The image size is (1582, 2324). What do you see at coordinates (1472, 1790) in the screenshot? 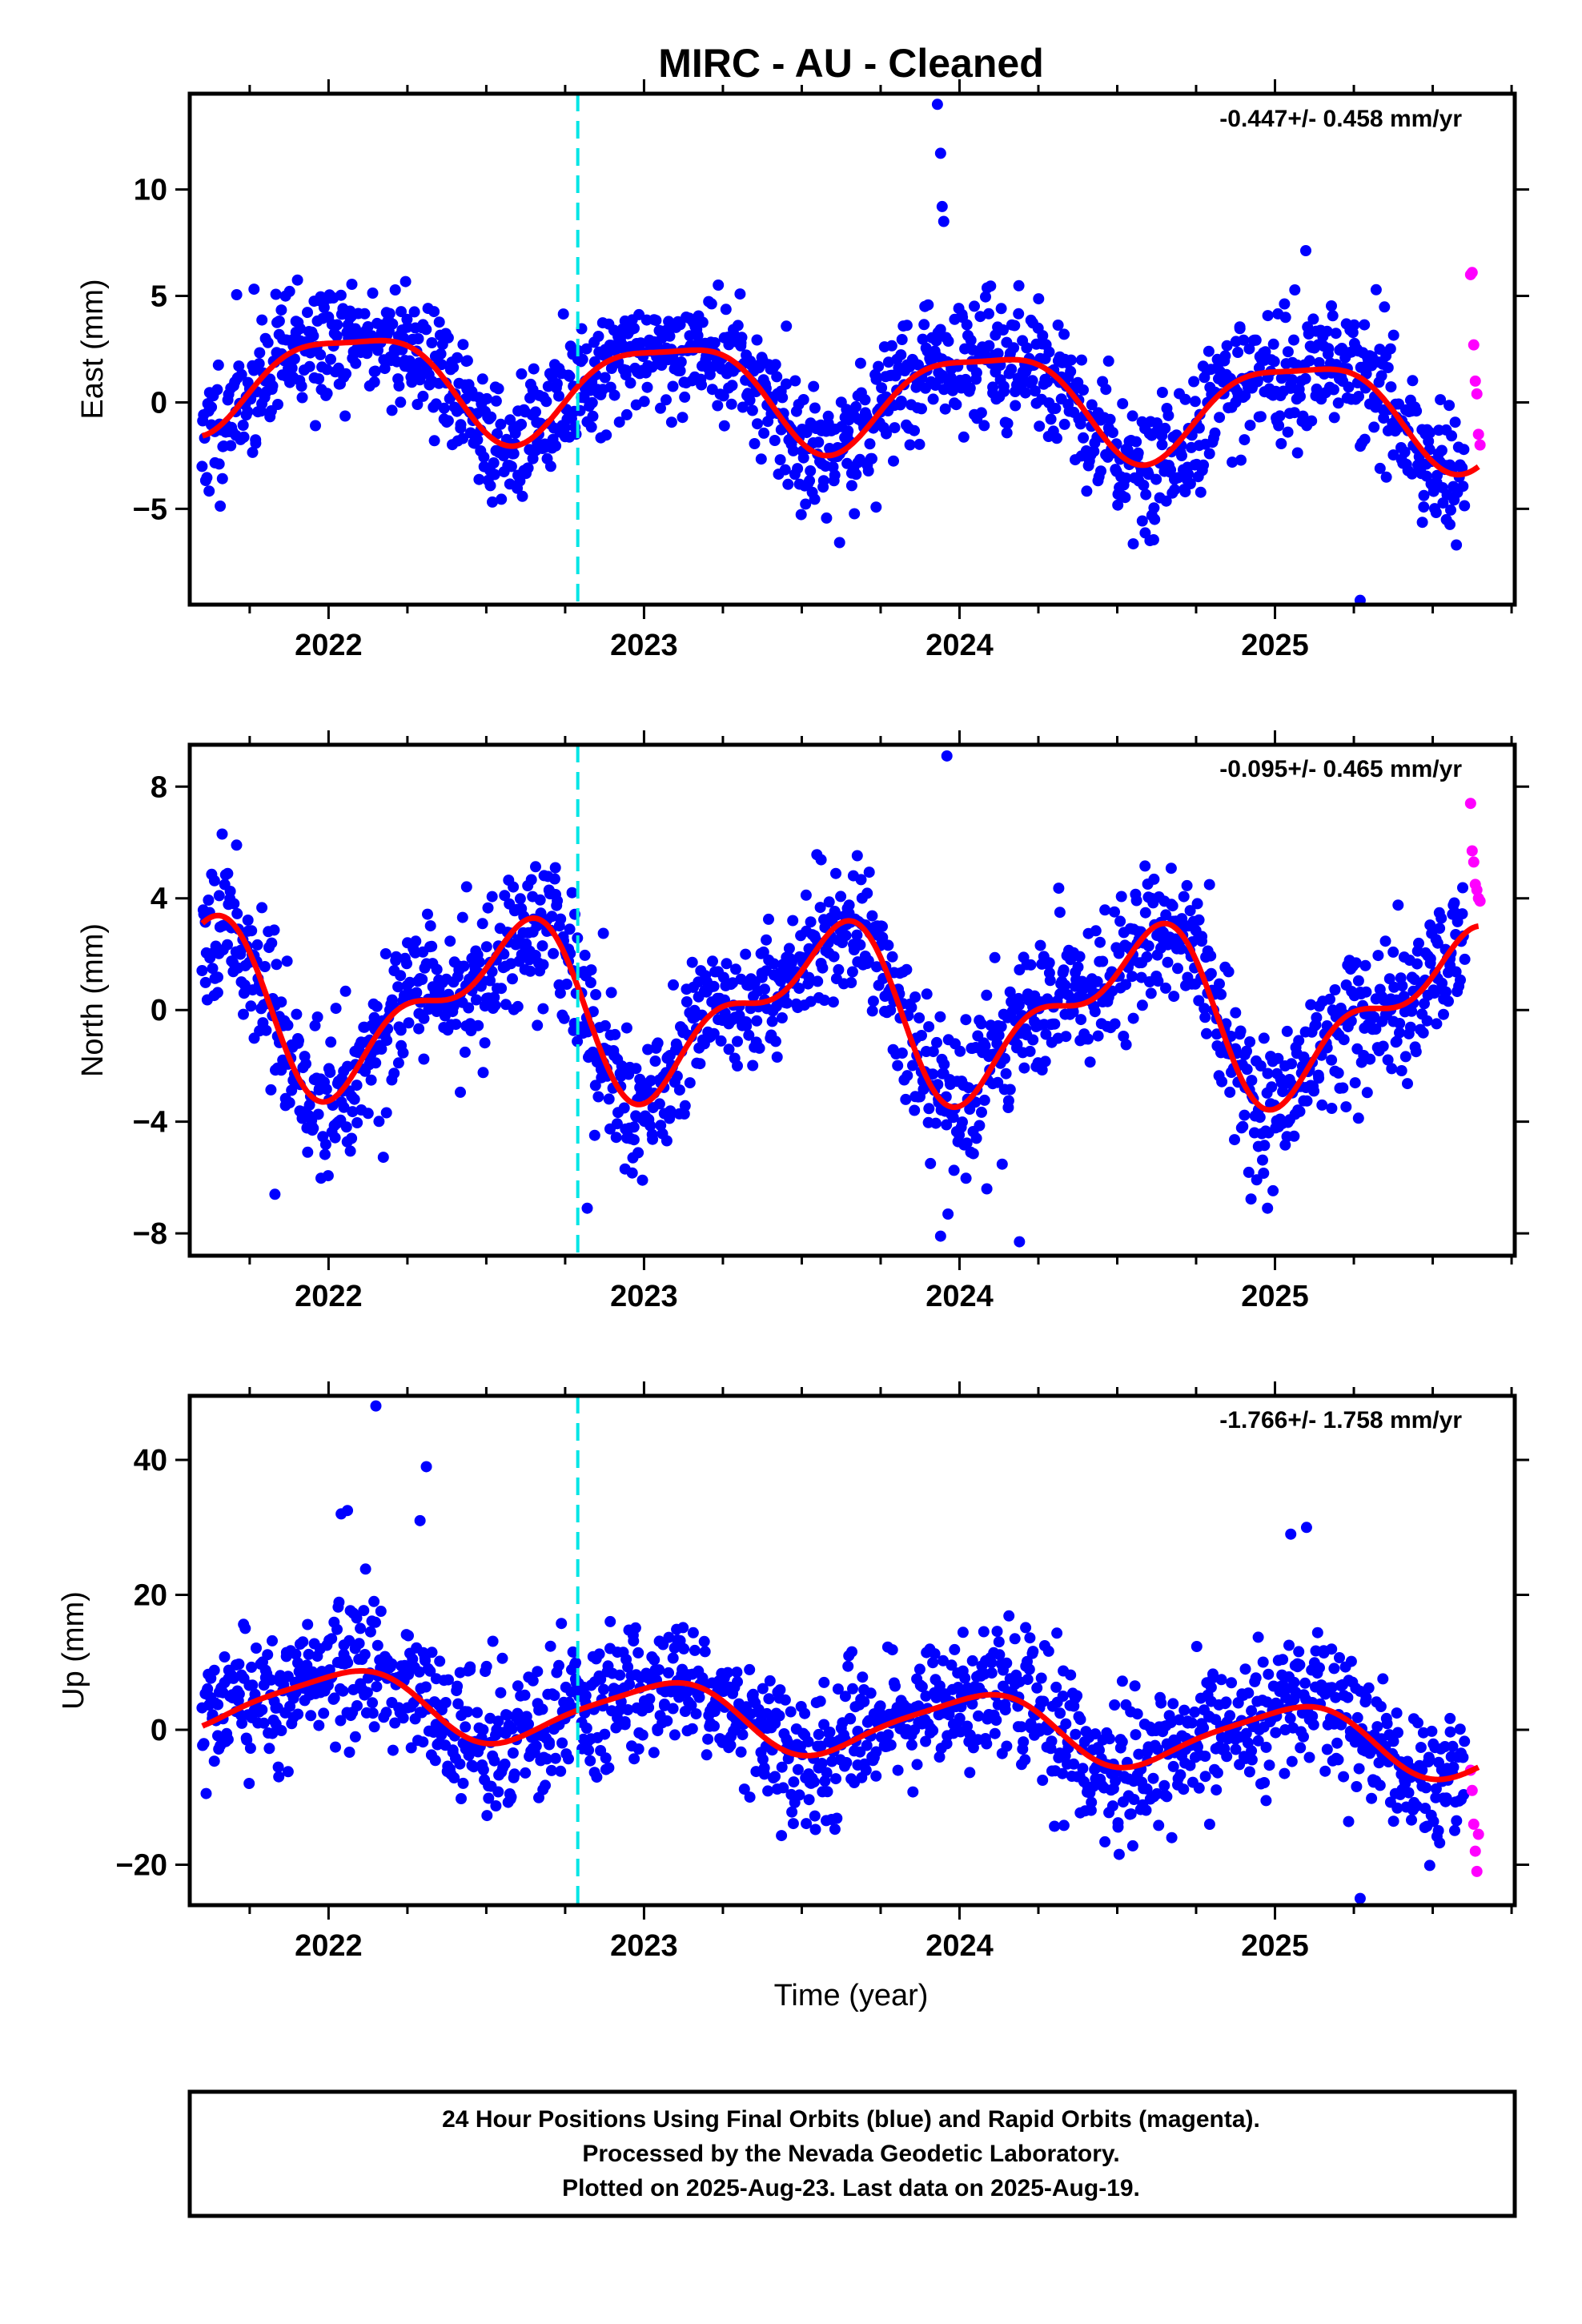
I see `up-rapid-point` at bounding box center [1472, 1790].